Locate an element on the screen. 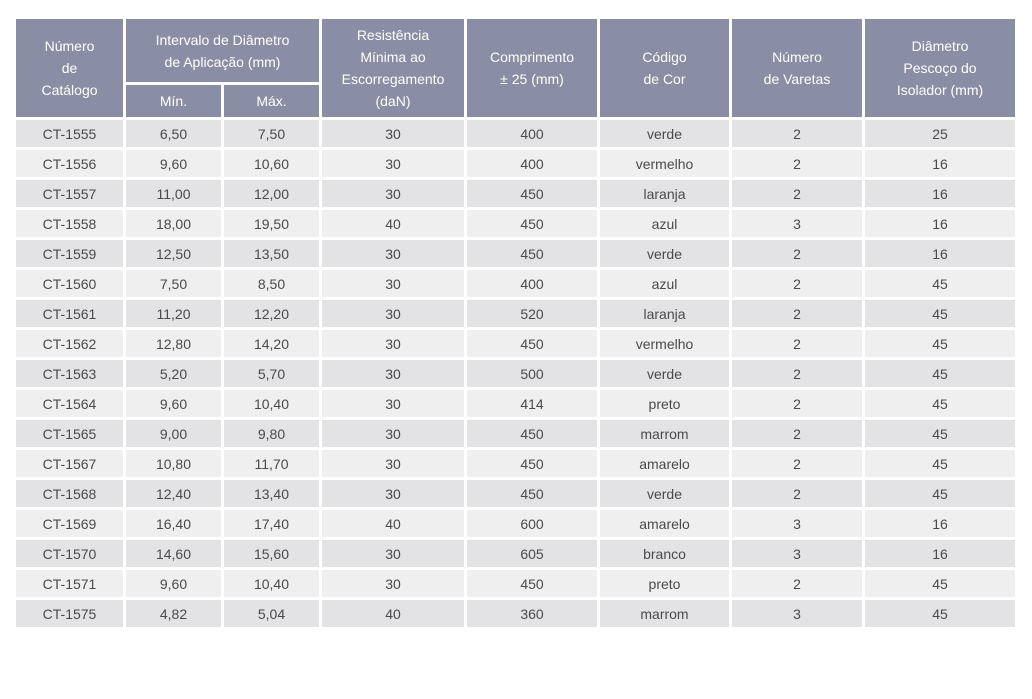  table-row: CT-1563 5,20 5,70 30 500 verde 2 45 is located at coordinates (515, 373).